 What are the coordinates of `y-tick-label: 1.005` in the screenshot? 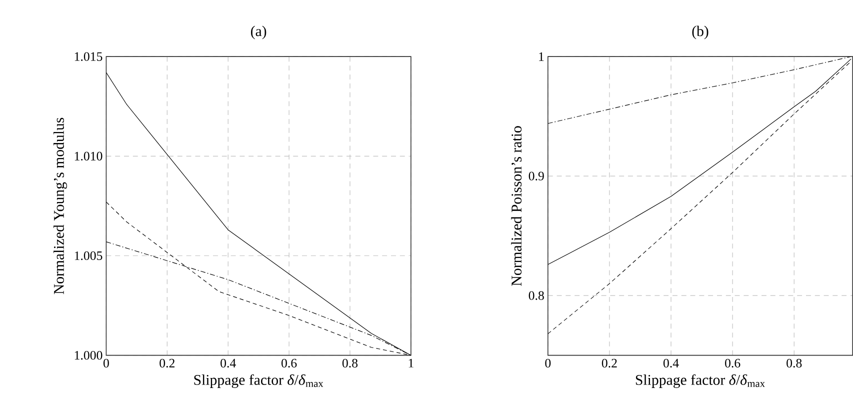 It's located at (88, 255).